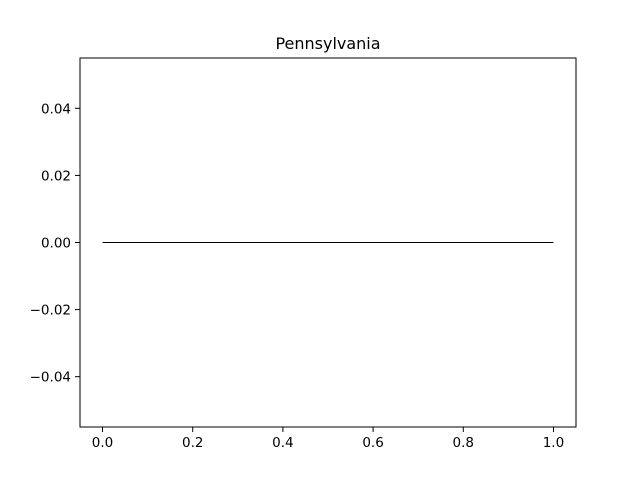  What do you see at coordinates (192, 443) in the screenshot?
I see `x-tick-label: 0.2` at bounding box center [192, 443].